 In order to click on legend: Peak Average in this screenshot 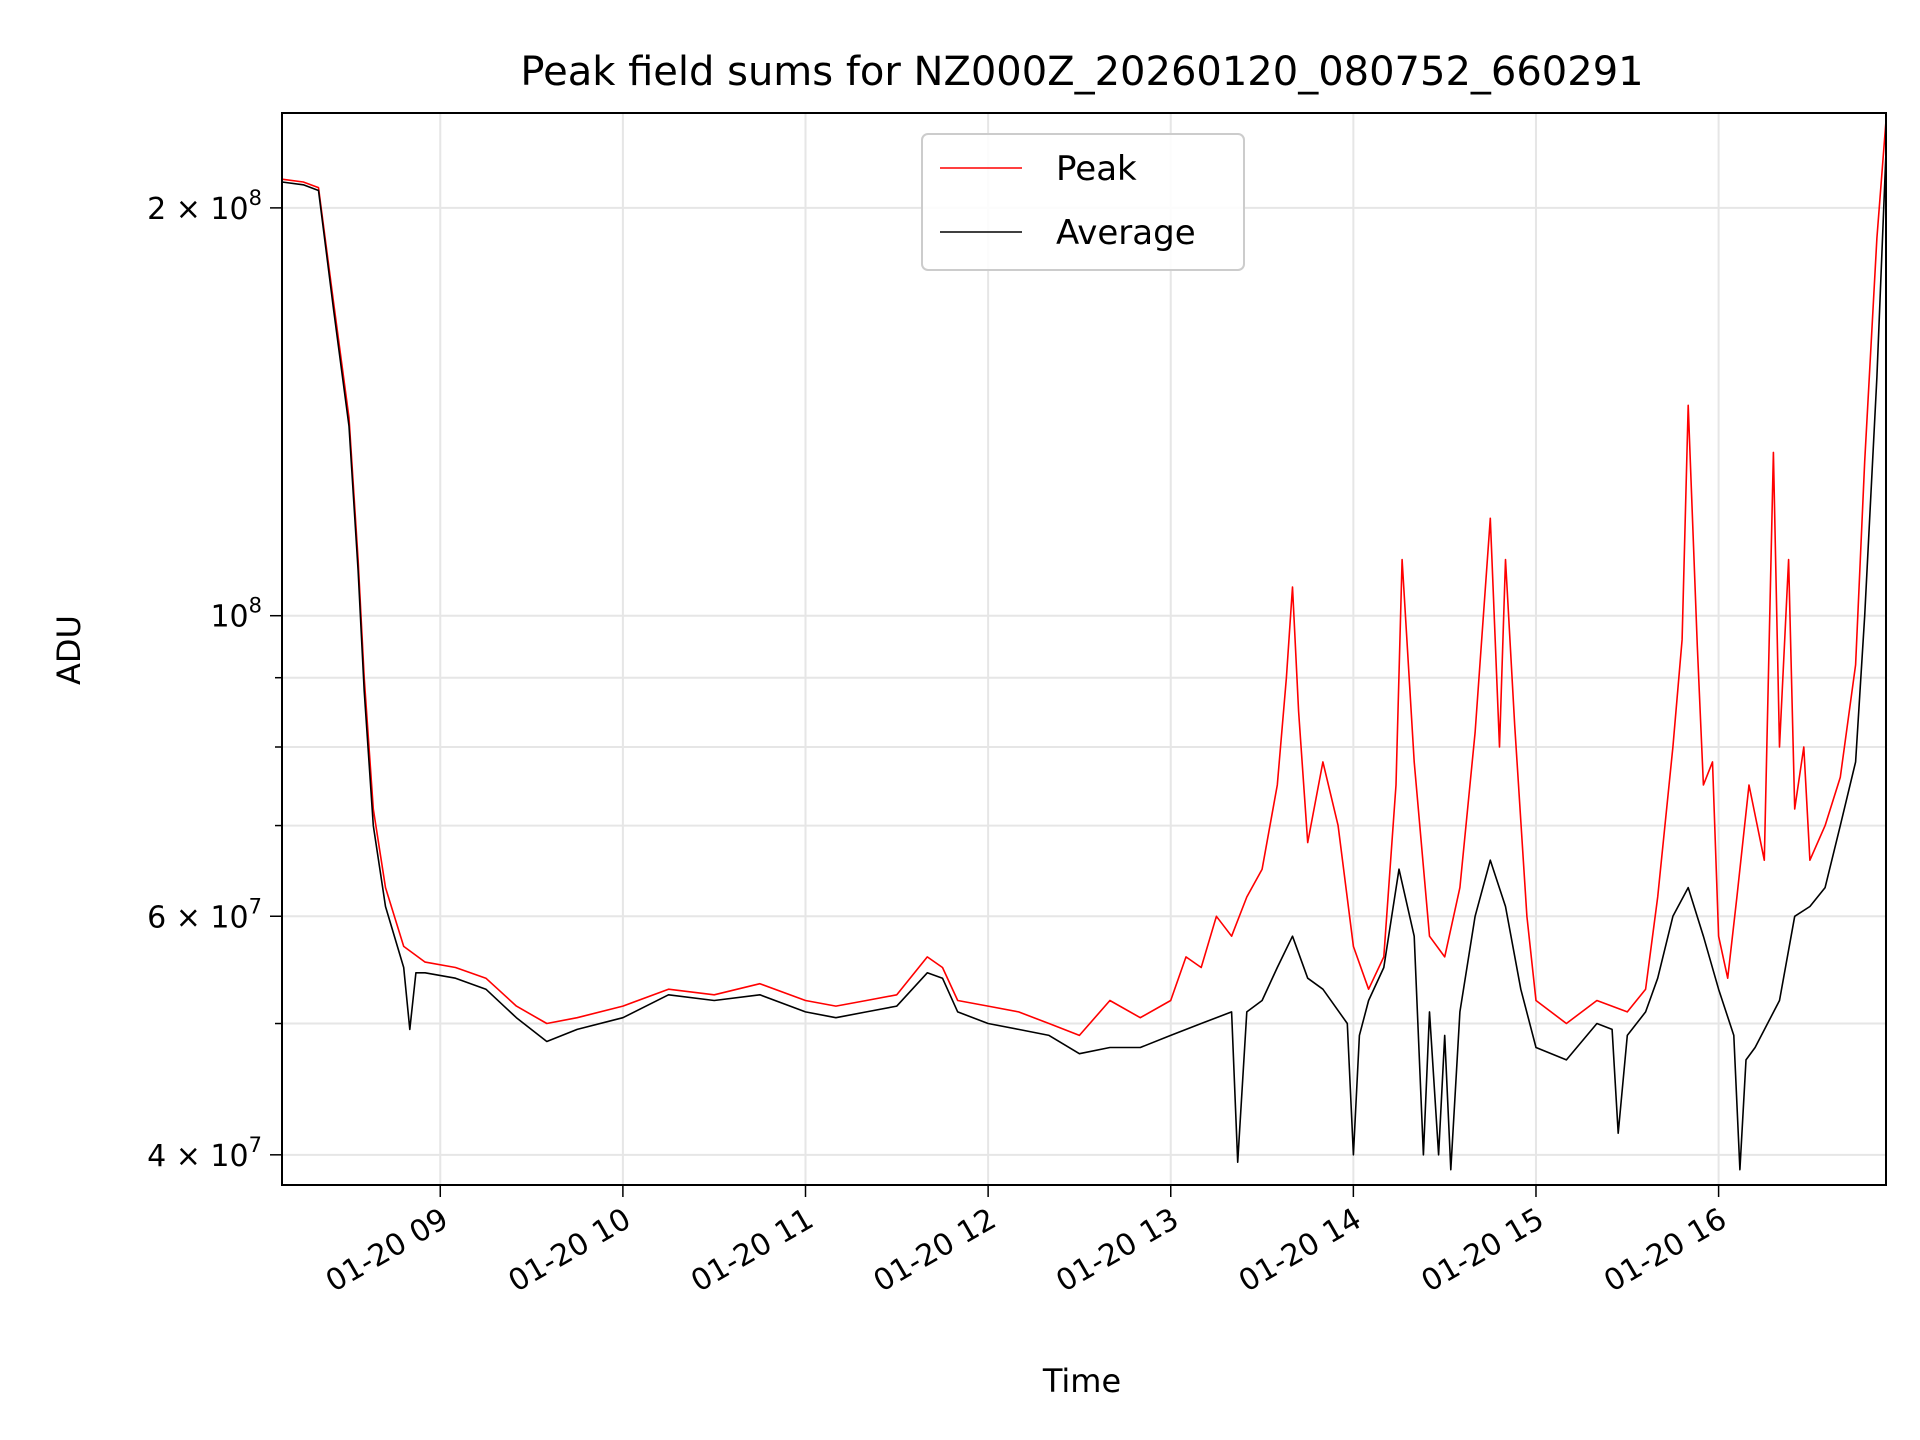, I will do `click(1083, 202)`.